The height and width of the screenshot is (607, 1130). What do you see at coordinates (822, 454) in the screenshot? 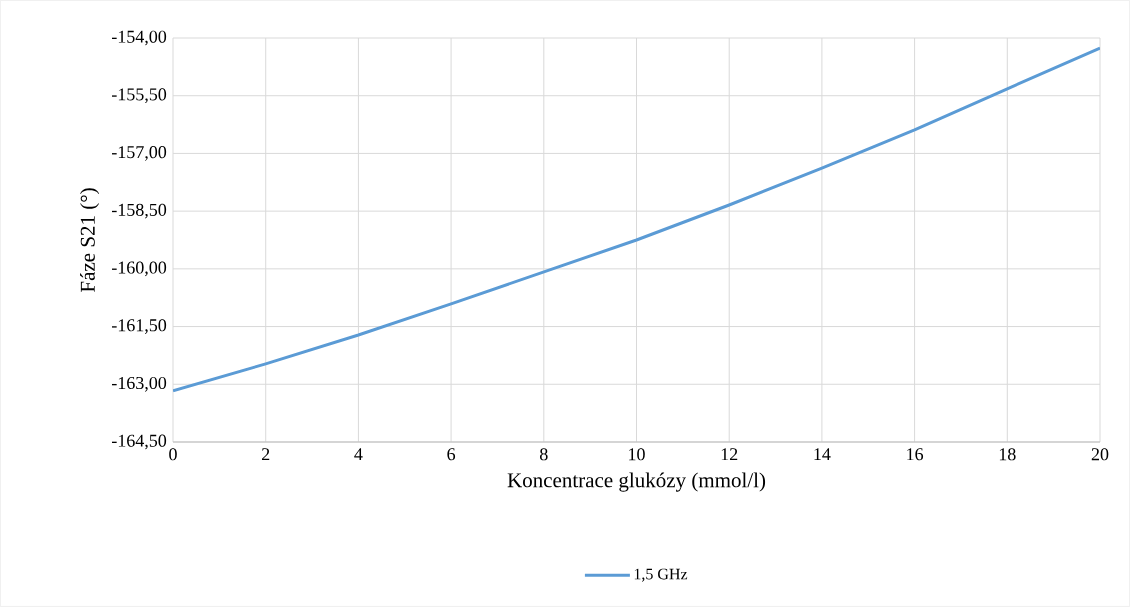
I see `x-tick-label: 14` at bounding box center [822, 454].